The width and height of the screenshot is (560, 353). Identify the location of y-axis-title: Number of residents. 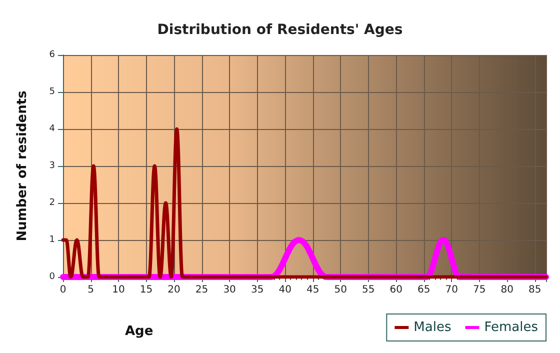
(22, 166).